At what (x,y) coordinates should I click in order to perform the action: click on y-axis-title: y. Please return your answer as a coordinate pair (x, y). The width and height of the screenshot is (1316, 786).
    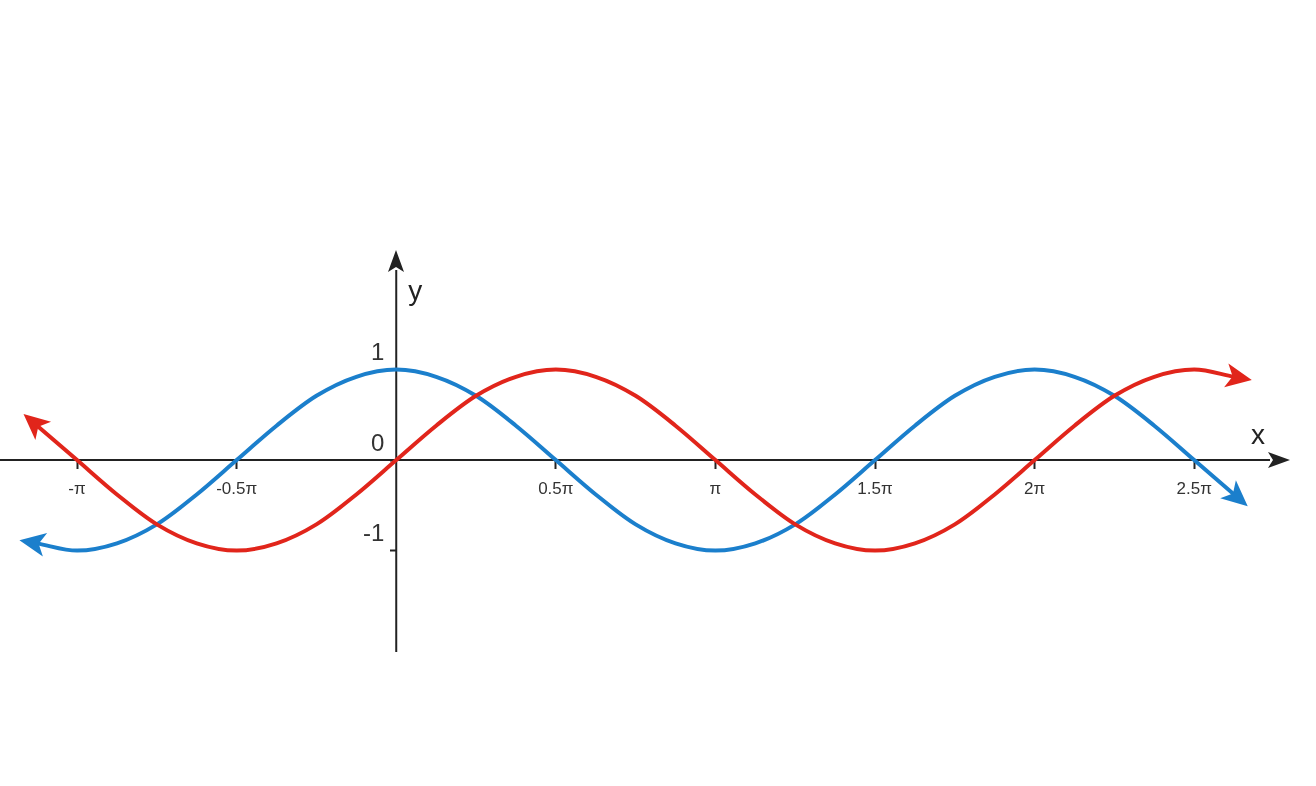
    Looking at the image, I should click on (415, 290).